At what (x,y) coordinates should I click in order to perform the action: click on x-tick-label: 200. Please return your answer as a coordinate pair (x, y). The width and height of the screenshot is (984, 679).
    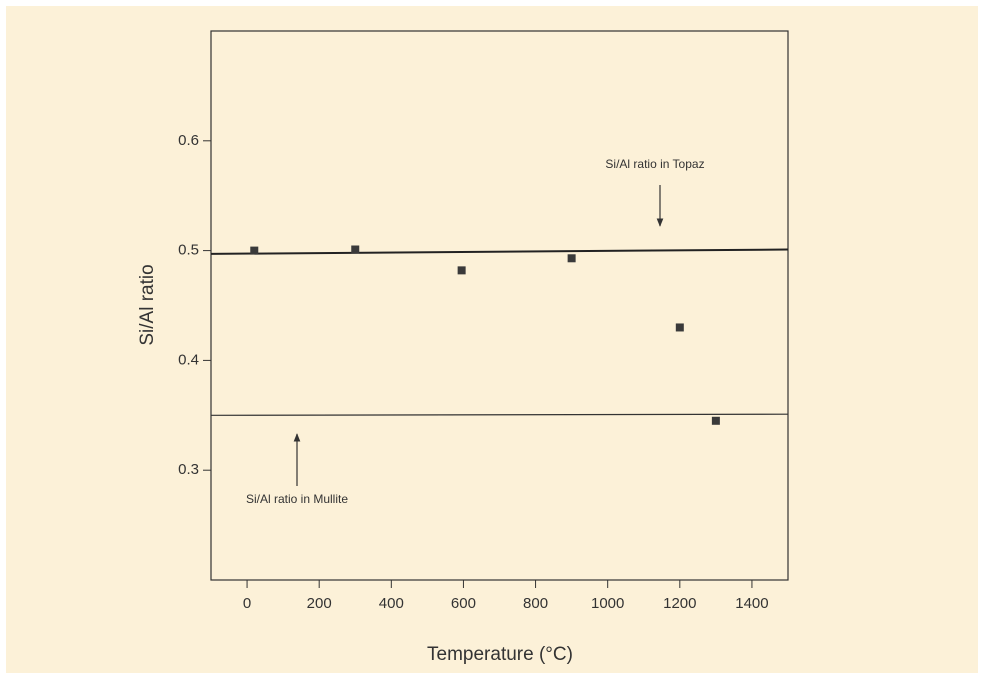
    Looking at the image, I should click on (319, 603).